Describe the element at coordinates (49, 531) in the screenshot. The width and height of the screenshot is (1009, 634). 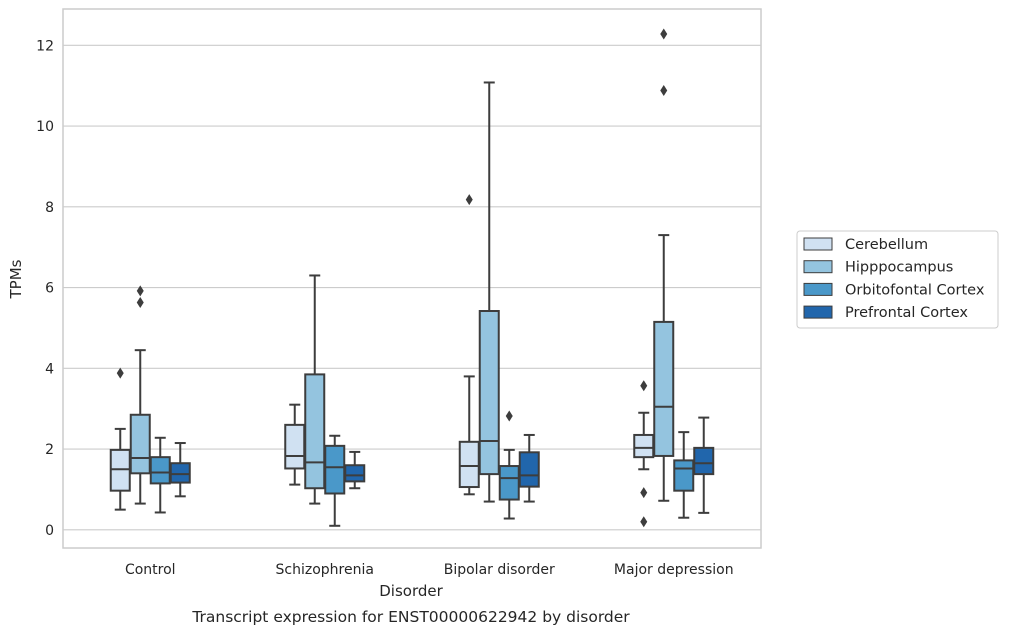
I see `y-tick-label: 0` at that location.